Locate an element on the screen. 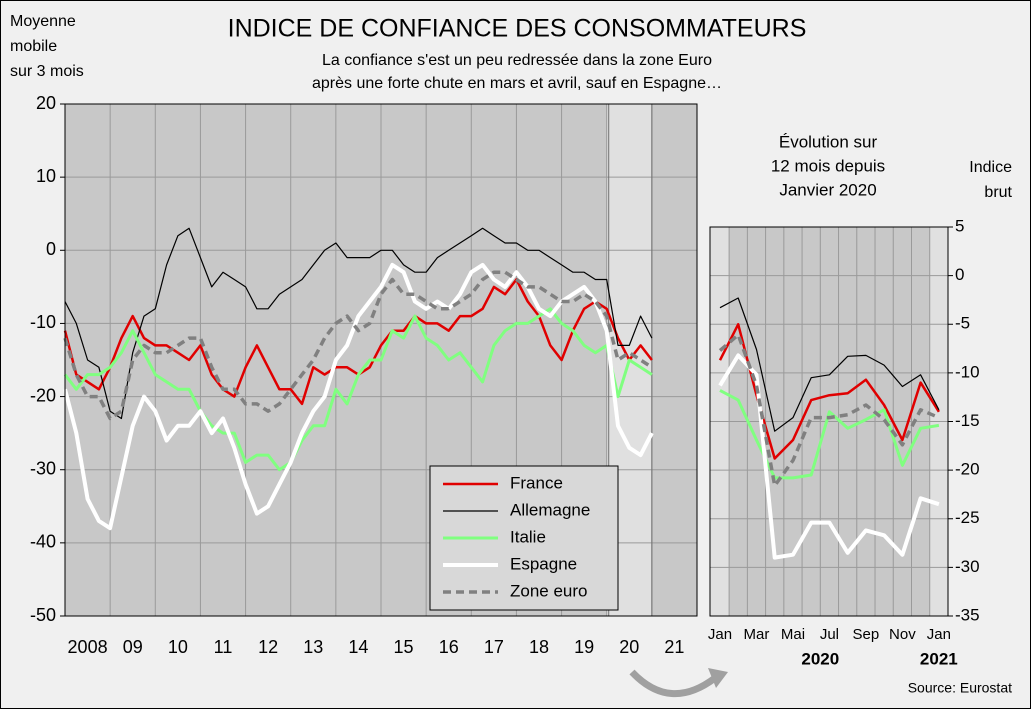 This screenshot has height=709, width=1031. arrow-head is located at coordinates (718, 678).